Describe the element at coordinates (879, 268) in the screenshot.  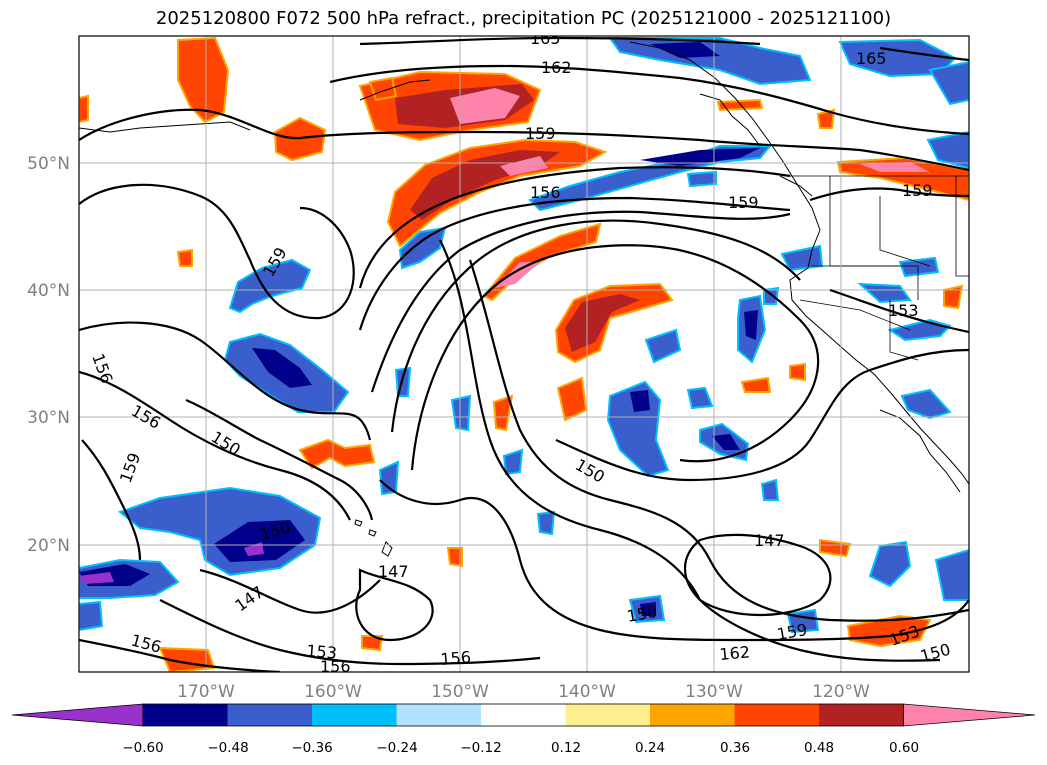
I see `boundaries` at that location.